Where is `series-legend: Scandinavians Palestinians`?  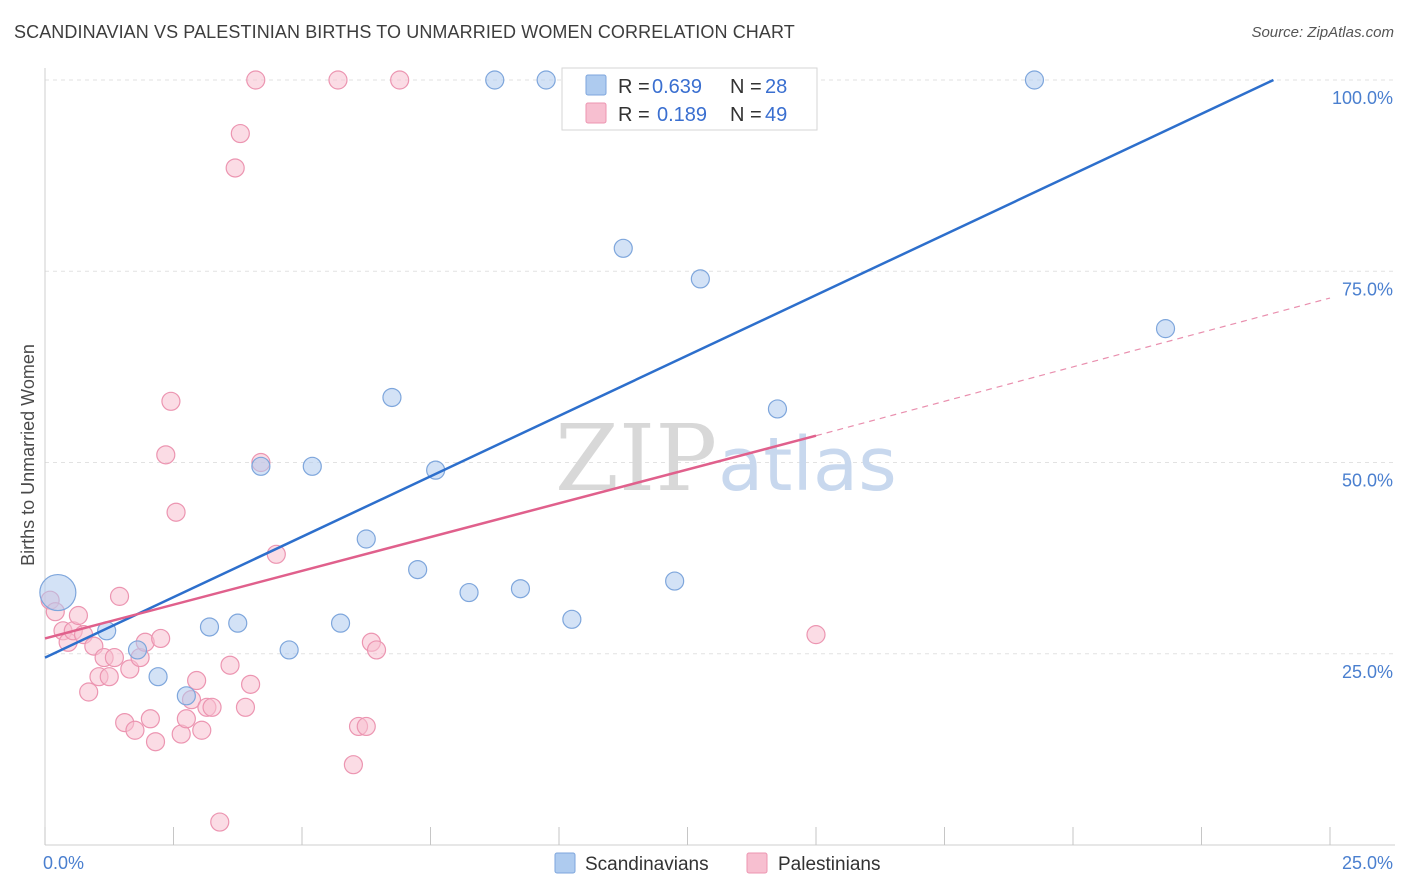
series-legend: Scandinavians Palestinians is located at coordinates (717, 863).